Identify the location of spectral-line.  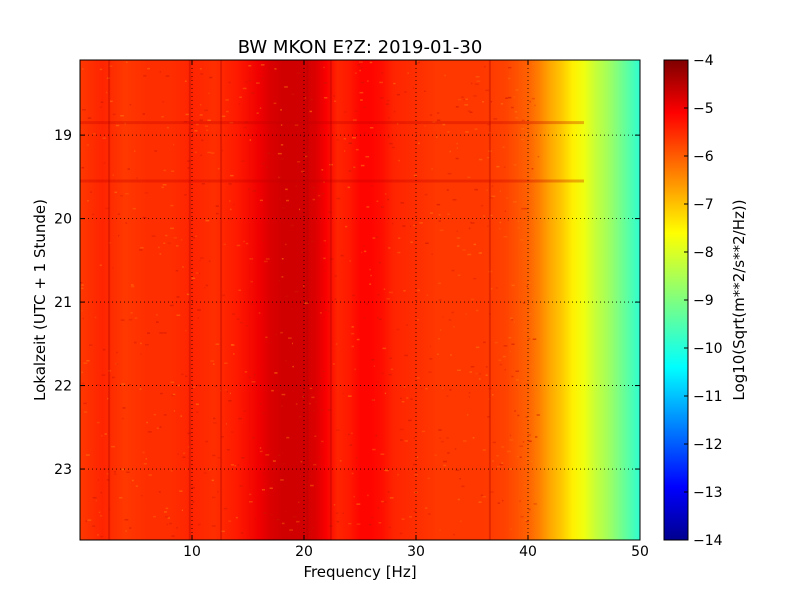
(489, 300).